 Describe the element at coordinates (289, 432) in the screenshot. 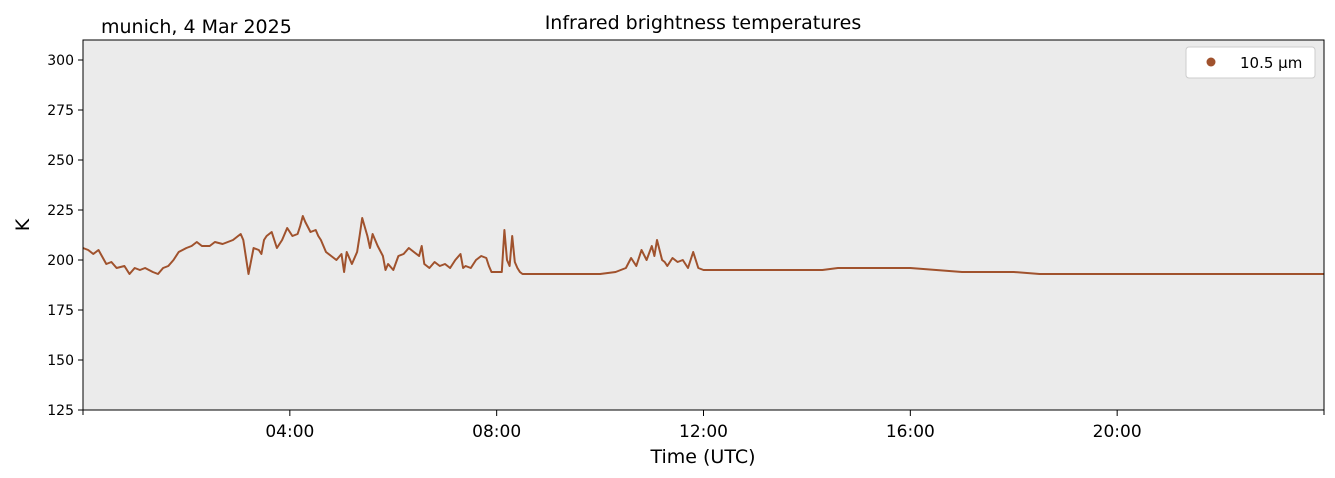

I see `x-tick-label: 04:00` at that location.